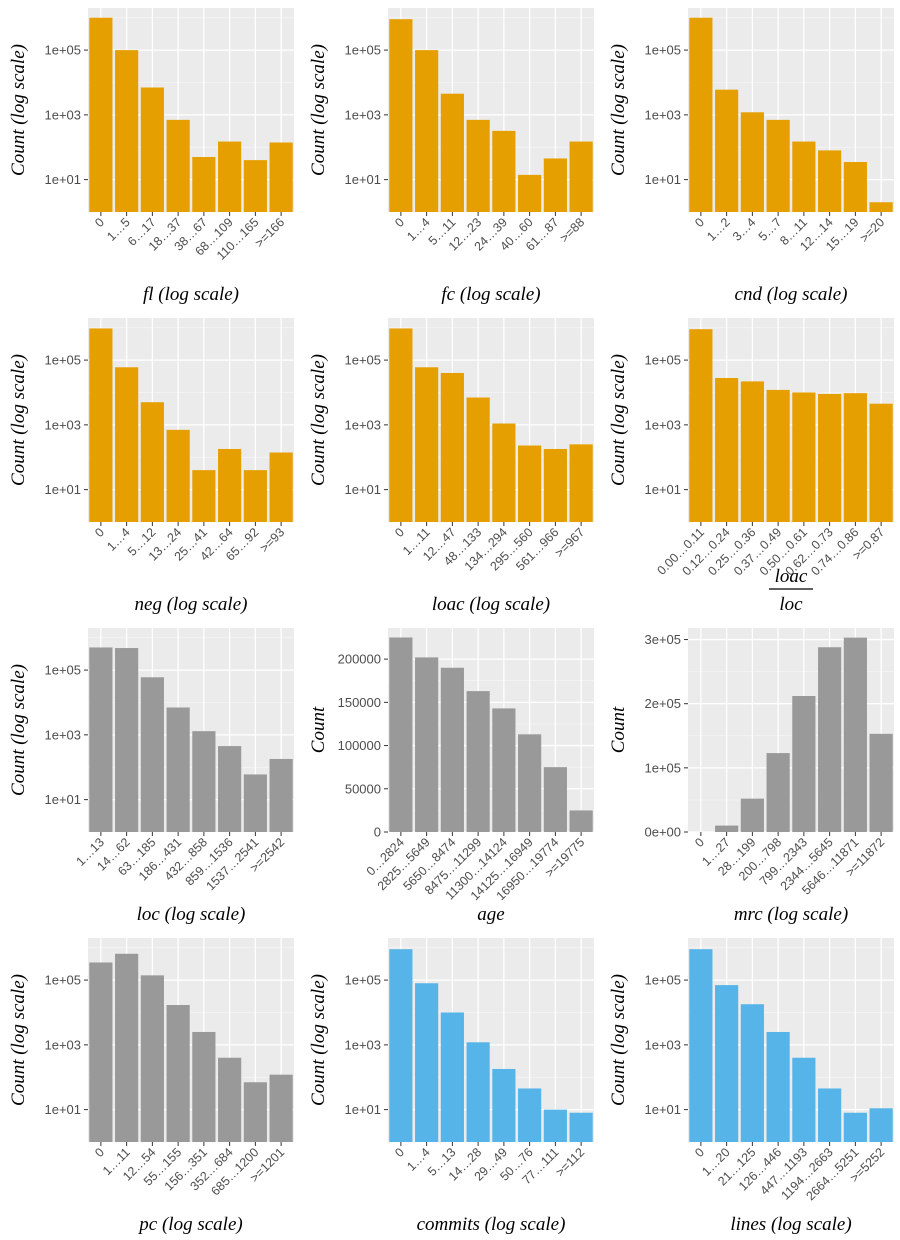 The width and height of the screenshot is (900, 1240). What do you see at coordinates (718, 229) in the screenshot?
I see `x-tick-label: 1…2` at bounding box center [718, 229].